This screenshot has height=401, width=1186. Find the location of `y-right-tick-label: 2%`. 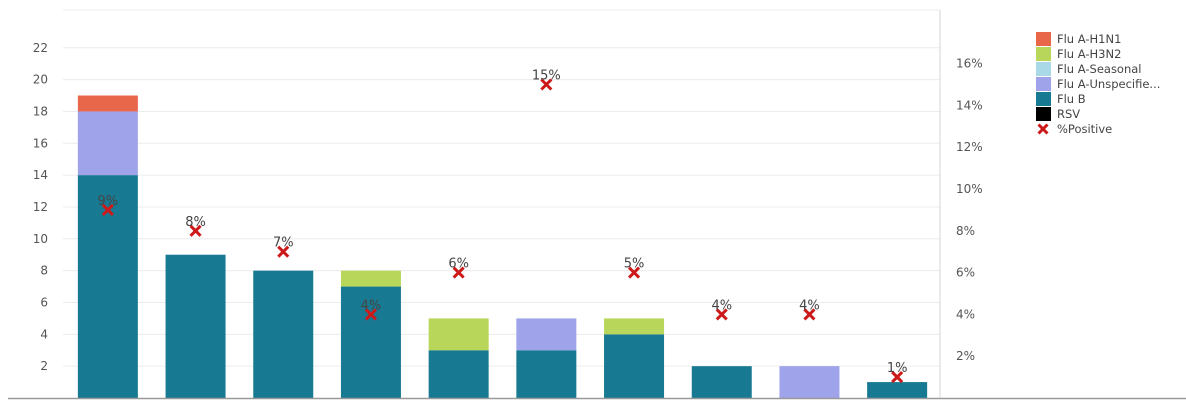

y-right-tick-label: 2% is located at coordinates (965, 356).